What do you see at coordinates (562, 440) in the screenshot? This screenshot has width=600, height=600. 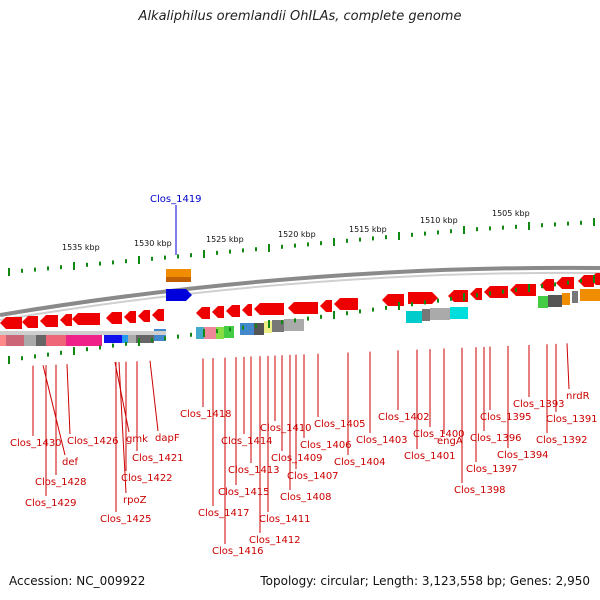 I see `gene-label: Clos_1392` at bounding box center [562, 440].